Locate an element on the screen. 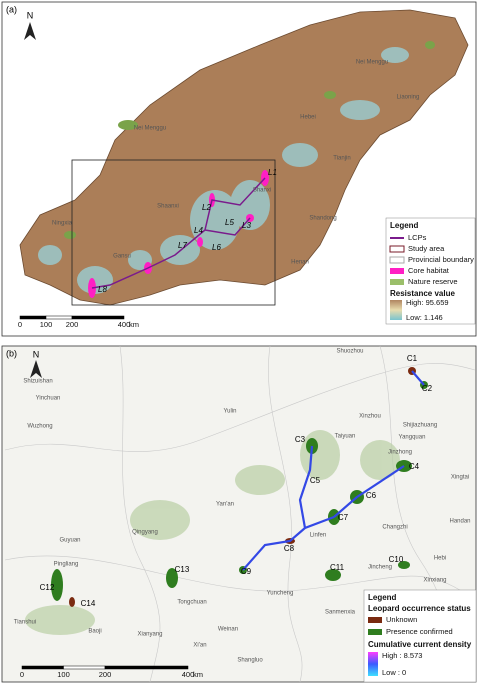  core-label: C2 is located at coordinates (427, 388).